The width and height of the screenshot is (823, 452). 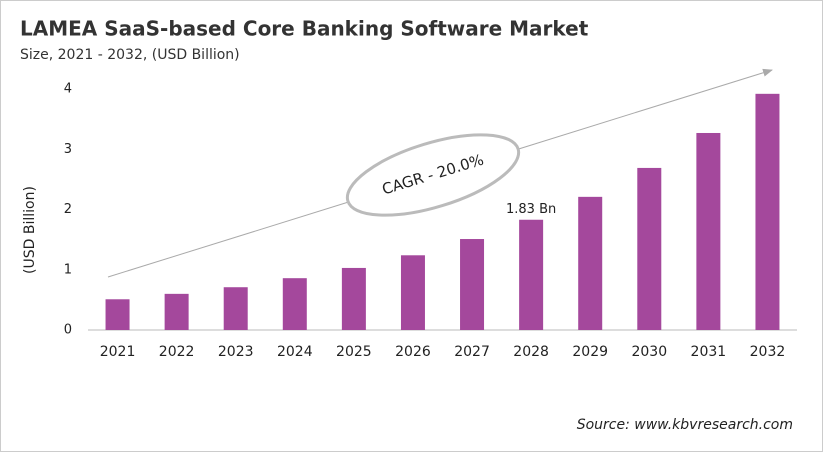 I want to click on x-tick-label: 2027, so click(x=472, y=352).